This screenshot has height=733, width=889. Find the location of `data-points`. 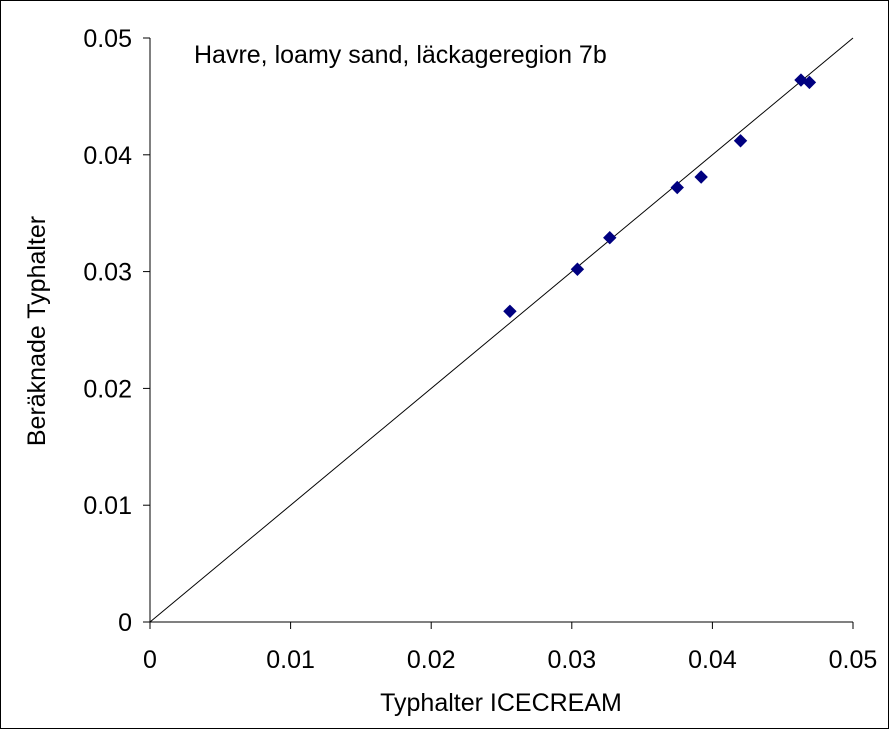

data-points is located at coordinates (660, 196).